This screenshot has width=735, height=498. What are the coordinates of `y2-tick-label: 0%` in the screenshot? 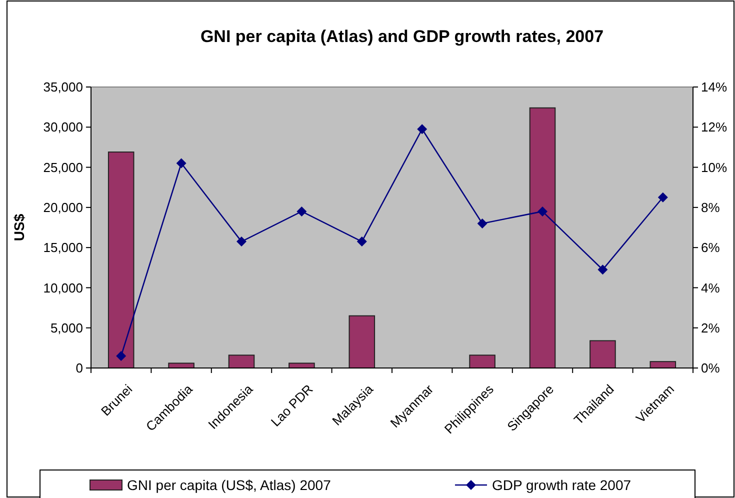 It's located at (710, 368).